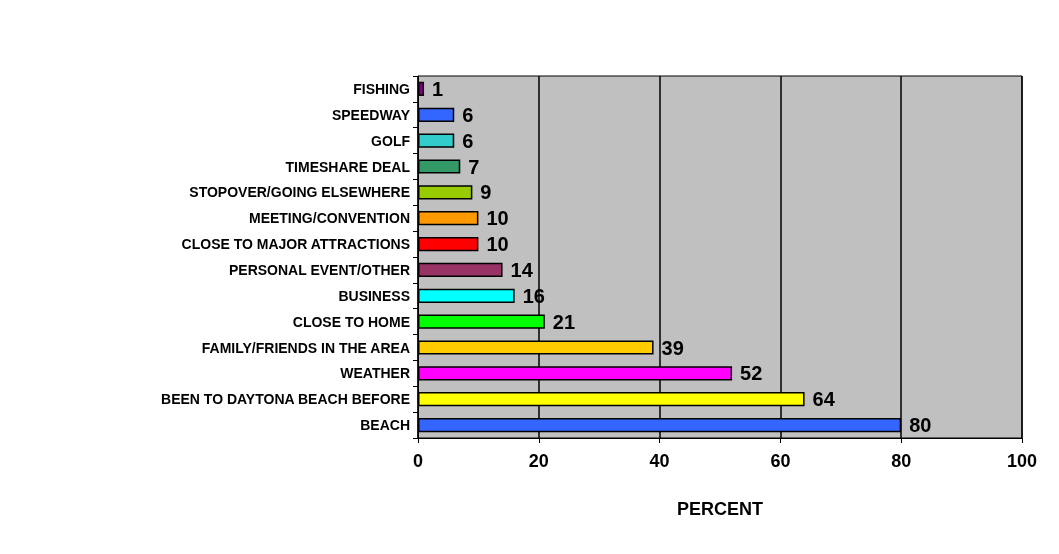 Image resolution: width=1059 pixels, height=554 pixels. I want to click on y-tick-label: TIMESHARE DEAL, so click(348, 166).